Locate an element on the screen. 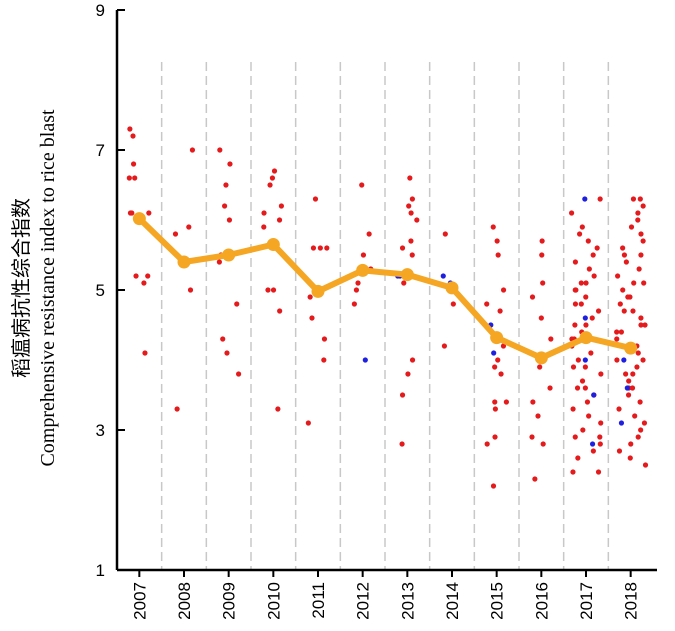 Image resolution: width=675 pixels, height=631 pixels. y-tick-label: 5 is located at coordinates (100, 290).